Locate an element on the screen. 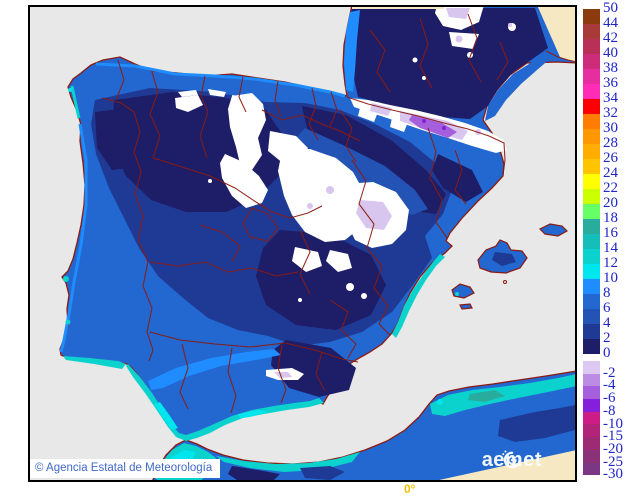 The width and height of the screenshot is (630, 500). colorbar-label: 2 is located at coordinates (607, 338).